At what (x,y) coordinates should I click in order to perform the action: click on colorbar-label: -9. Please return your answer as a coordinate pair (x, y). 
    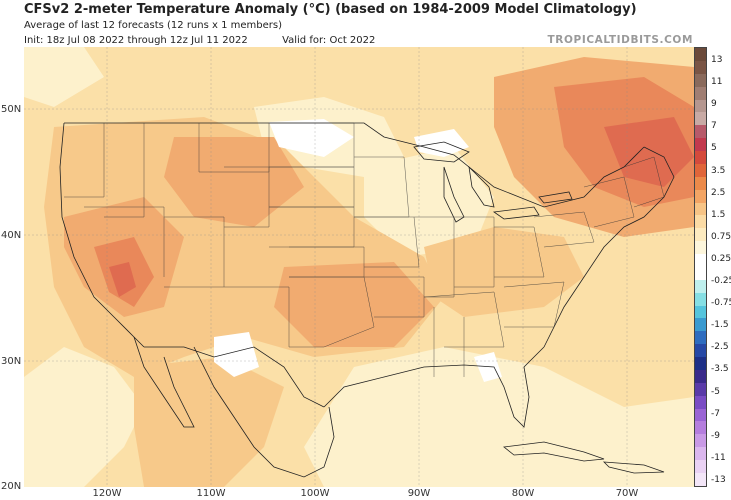
    Looking at the image, I should click on (715, 435).